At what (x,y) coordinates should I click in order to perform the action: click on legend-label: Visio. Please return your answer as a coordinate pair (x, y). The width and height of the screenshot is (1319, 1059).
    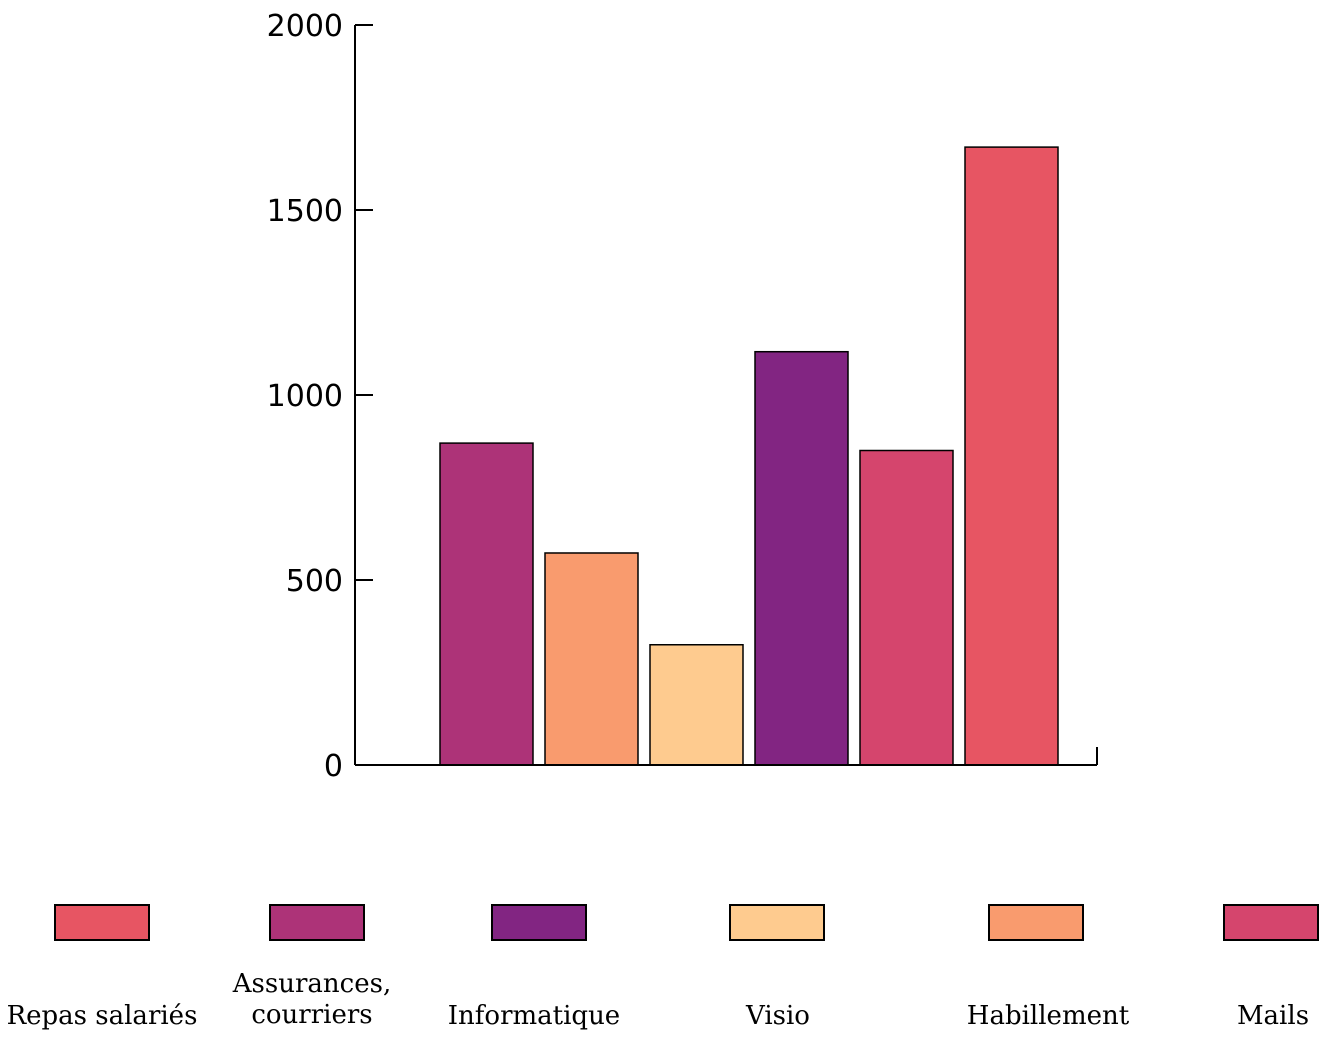
    Looking at the image, I should click on (777, 1016).